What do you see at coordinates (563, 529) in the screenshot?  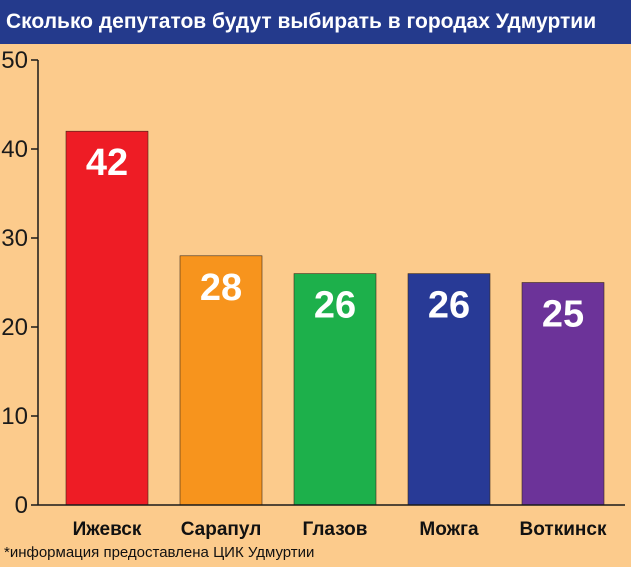 I see `x-tick-label-5: Воткинск` at bounding box center [563, 529].